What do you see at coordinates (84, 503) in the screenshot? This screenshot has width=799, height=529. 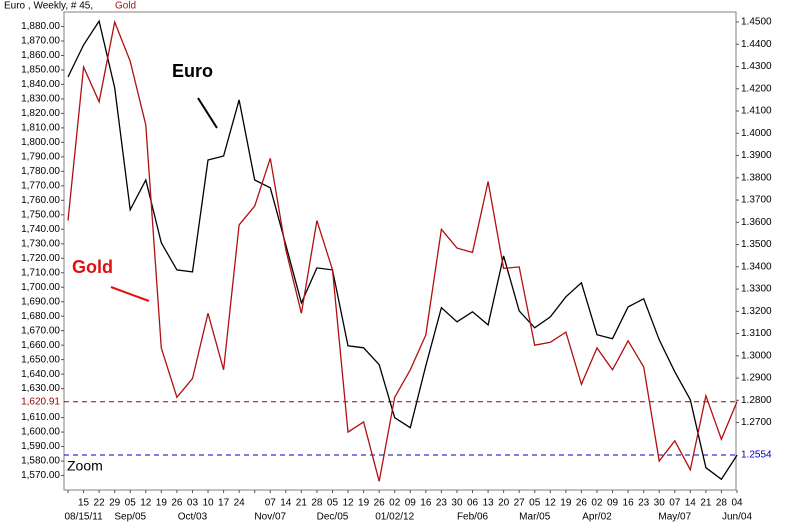 I see `x-tick-label: 15` at bounding box center [84, 503].